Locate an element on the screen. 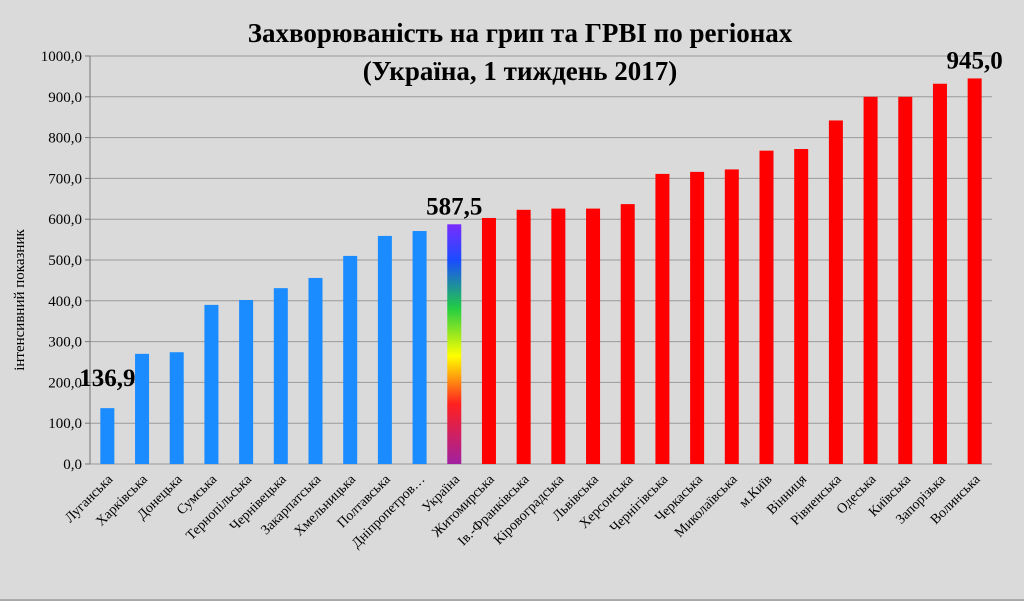 This screenshot has height=601, width=1024. y-tick-label: 400,0 is located at coordinates (65, 302).